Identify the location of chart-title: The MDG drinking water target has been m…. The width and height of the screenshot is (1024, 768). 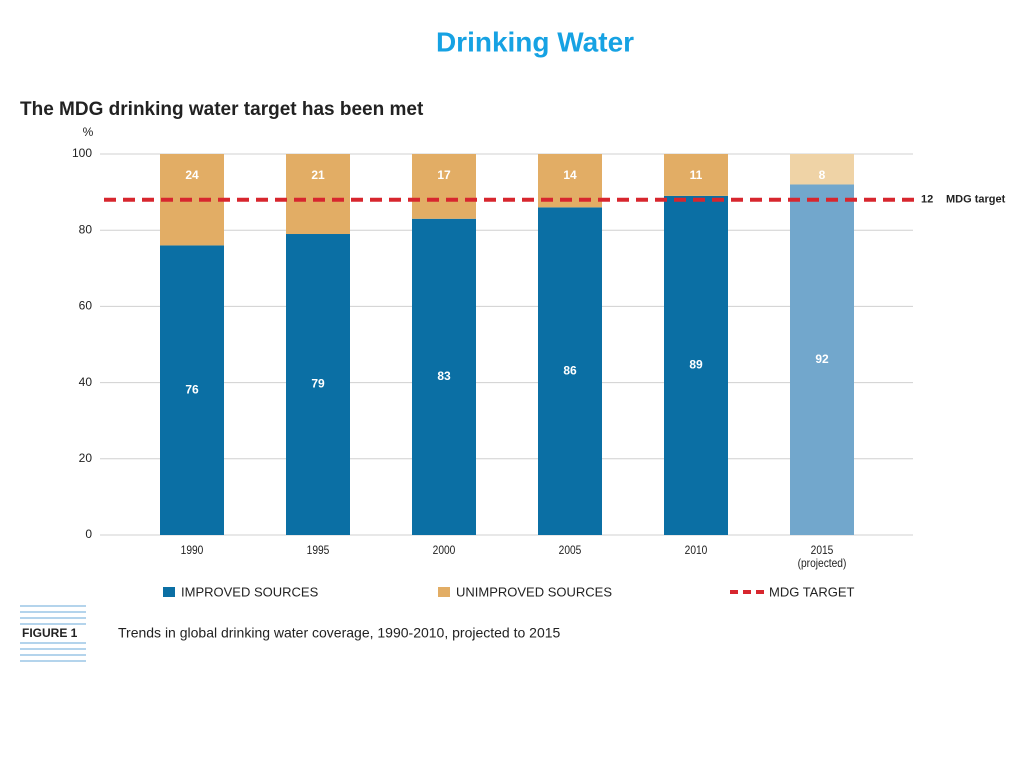
(222, 109).